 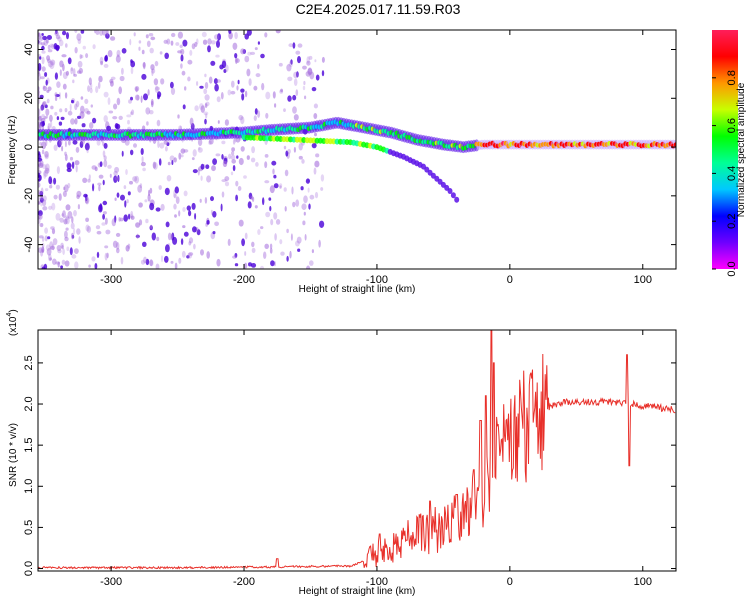 I want to click on x-tick-label: -200, so click(x=244, y=582).